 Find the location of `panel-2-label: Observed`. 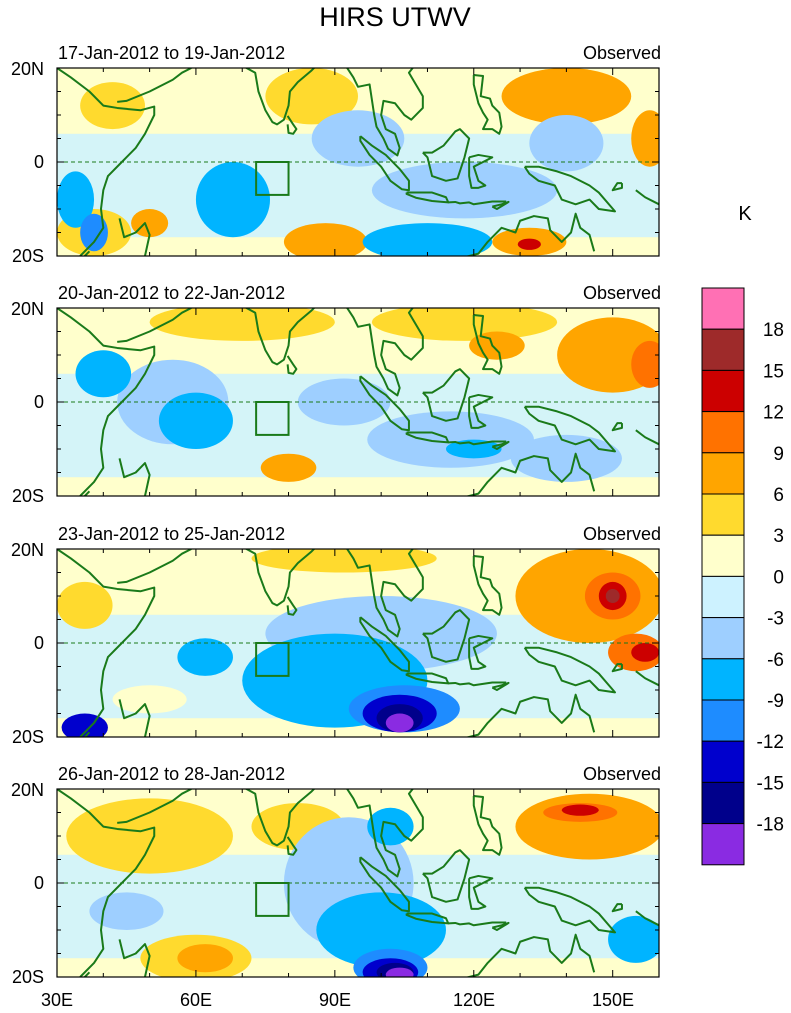

panel-2-label: Observed is located at coordinates (622, 293).